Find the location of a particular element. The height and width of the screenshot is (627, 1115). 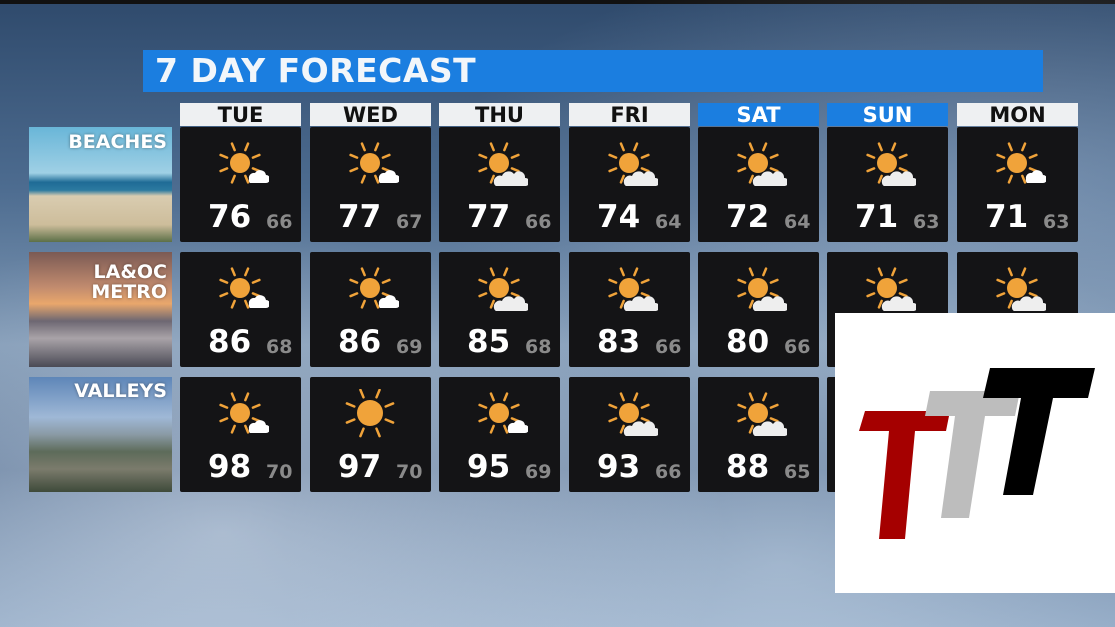

page-title: 7 DAY FORECAST is located at coordinates (593, 71).